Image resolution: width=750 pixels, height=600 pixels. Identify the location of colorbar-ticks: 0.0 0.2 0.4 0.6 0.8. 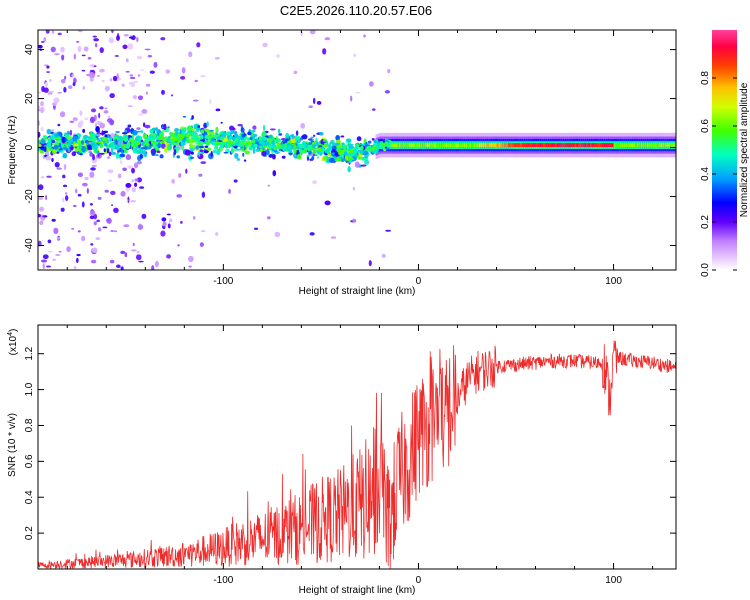
(718, 174).